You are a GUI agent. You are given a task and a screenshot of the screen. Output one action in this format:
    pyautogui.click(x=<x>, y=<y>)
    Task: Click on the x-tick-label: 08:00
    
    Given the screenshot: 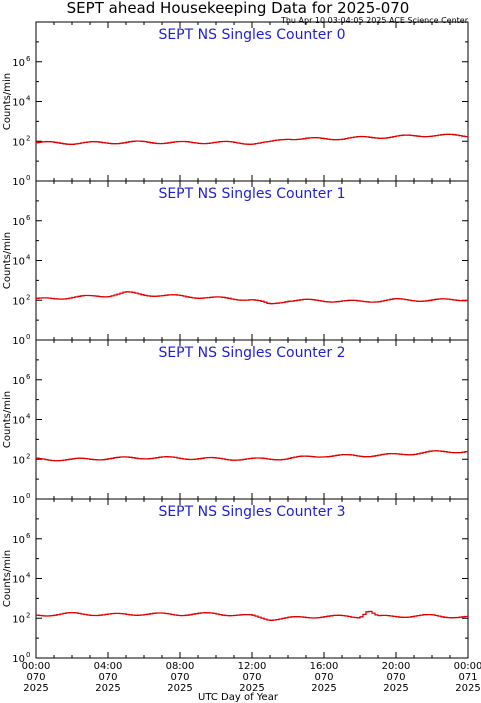 What is the action you would take?
    pyautogui.click(x=180, y=666)
    